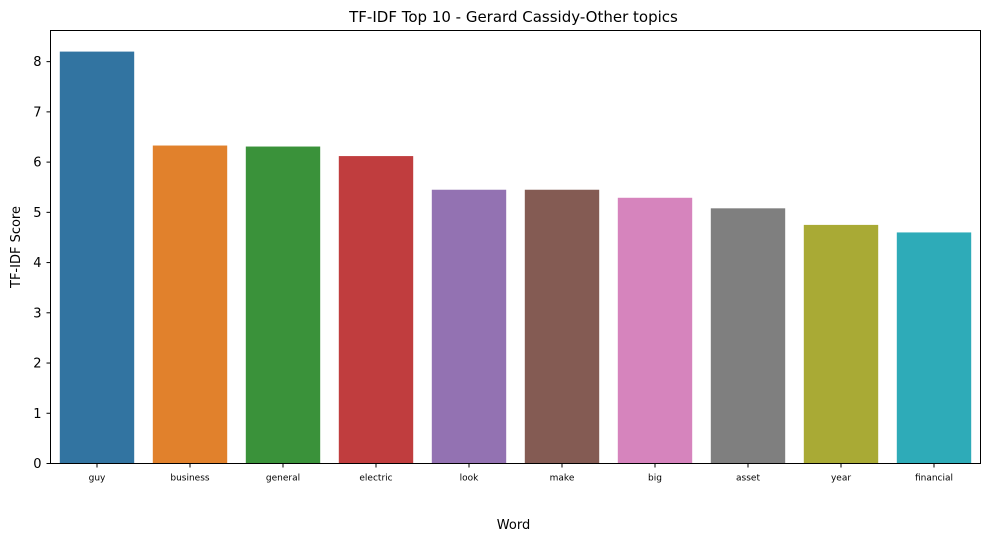 The width and height of the screenshot is (991, 545). I want to click on x-tick-label: financial, so click(934, 479).